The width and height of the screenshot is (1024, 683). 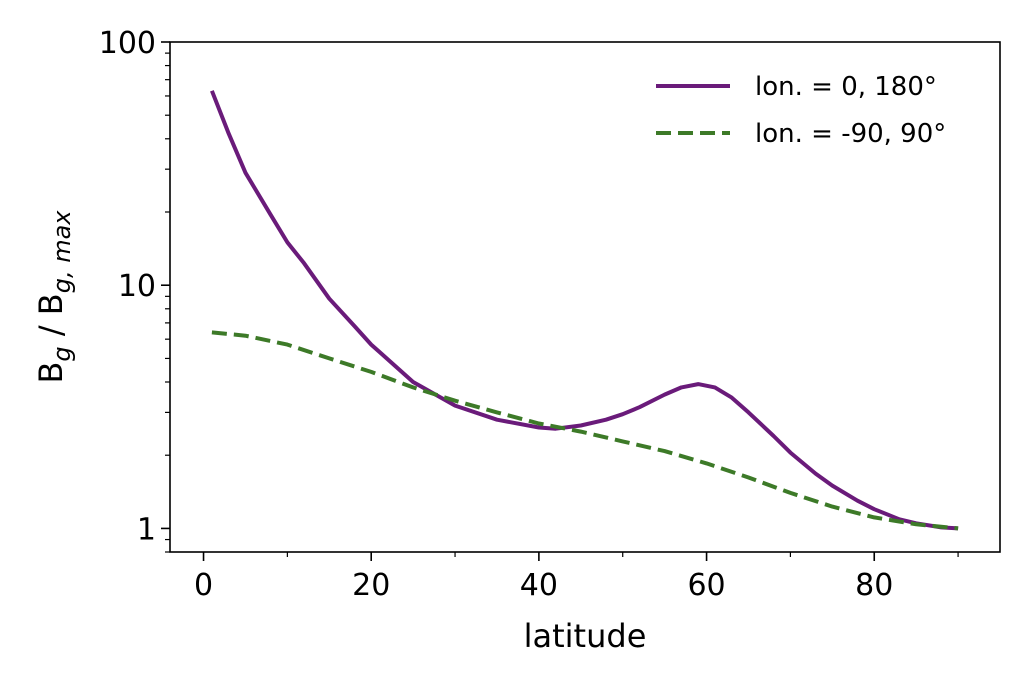 I want to click on y-axis-ticks: 1 10 100, so click(x=134, y=286).